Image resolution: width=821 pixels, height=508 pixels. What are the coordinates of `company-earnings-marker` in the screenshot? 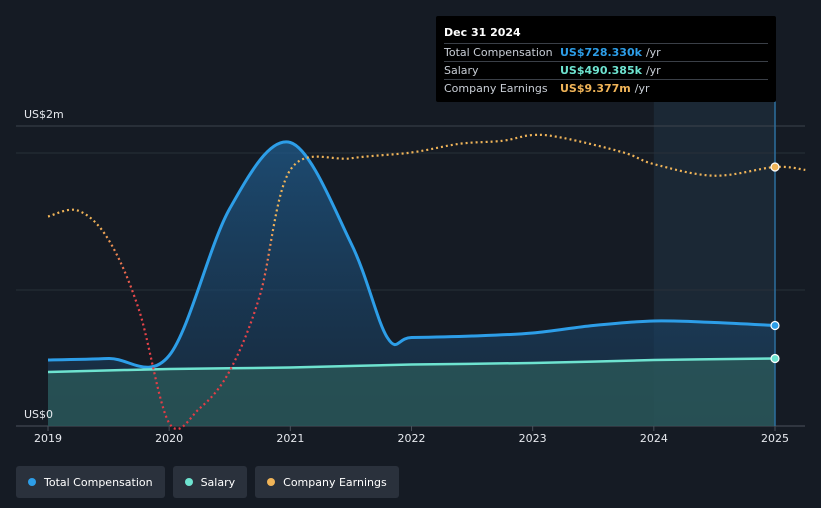 It's located at (775, 167).